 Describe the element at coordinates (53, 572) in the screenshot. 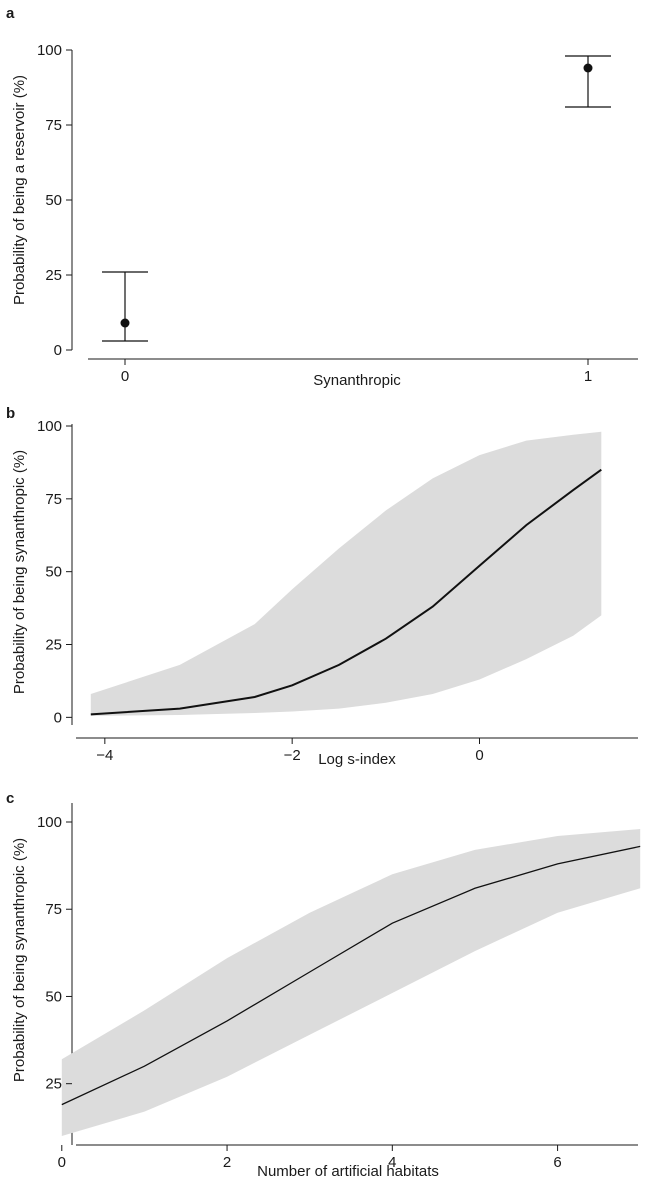

I see `panel-b-y-tick-label: 50` at that location.